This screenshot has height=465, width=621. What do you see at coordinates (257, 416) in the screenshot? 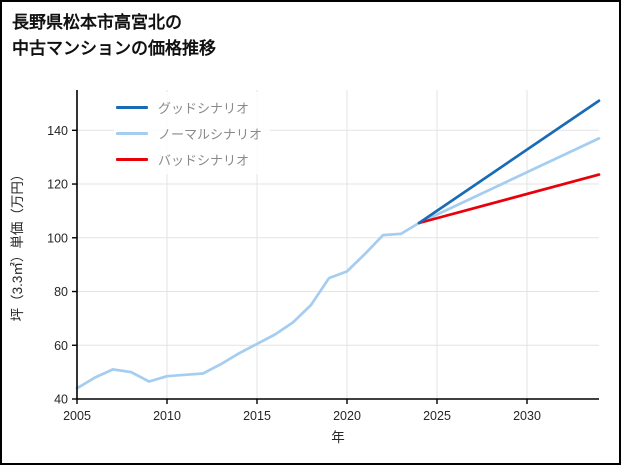
I see `x-tick-label: 2015` at bounding box center [257, 416].